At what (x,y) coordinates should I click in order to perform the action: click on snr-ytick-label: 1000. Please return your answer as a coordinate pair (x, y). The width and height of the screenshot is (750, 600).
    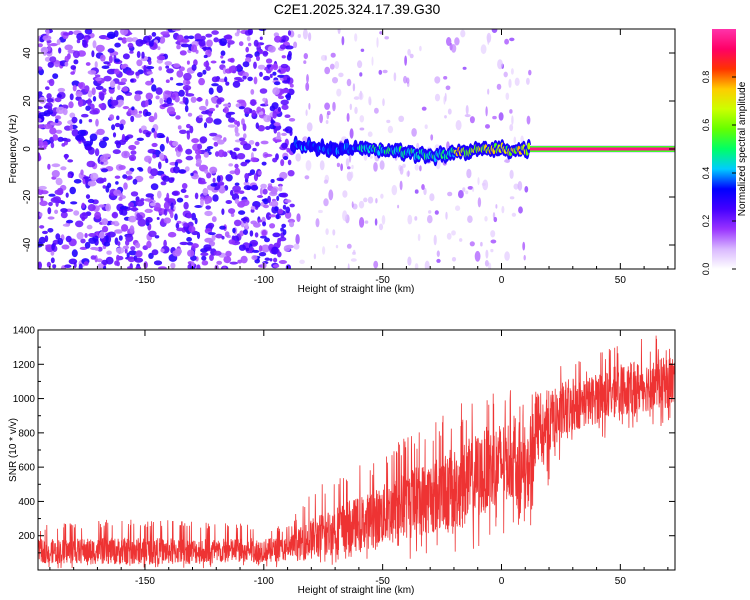
    Looking at the image, I should click on (24, 399).